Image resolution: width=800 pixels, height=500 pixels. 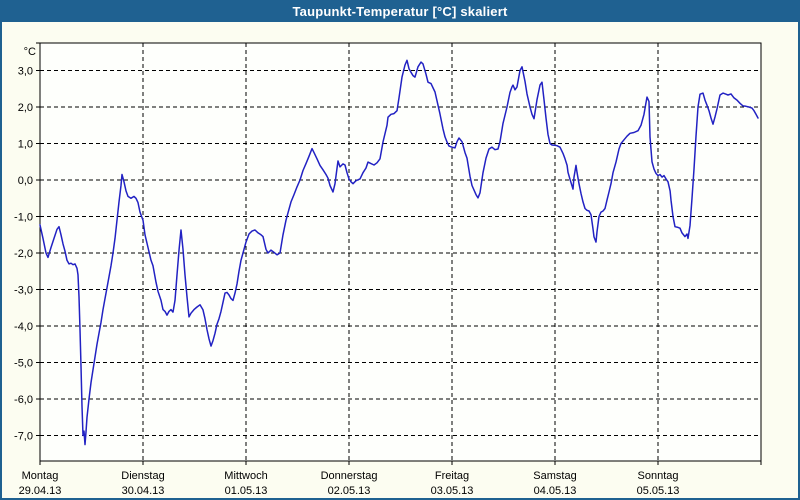 What do you see at coordinates (23, 400) in the screenshot?
I see `y-tick-label: -6,0` at bounding box center [23, 400].